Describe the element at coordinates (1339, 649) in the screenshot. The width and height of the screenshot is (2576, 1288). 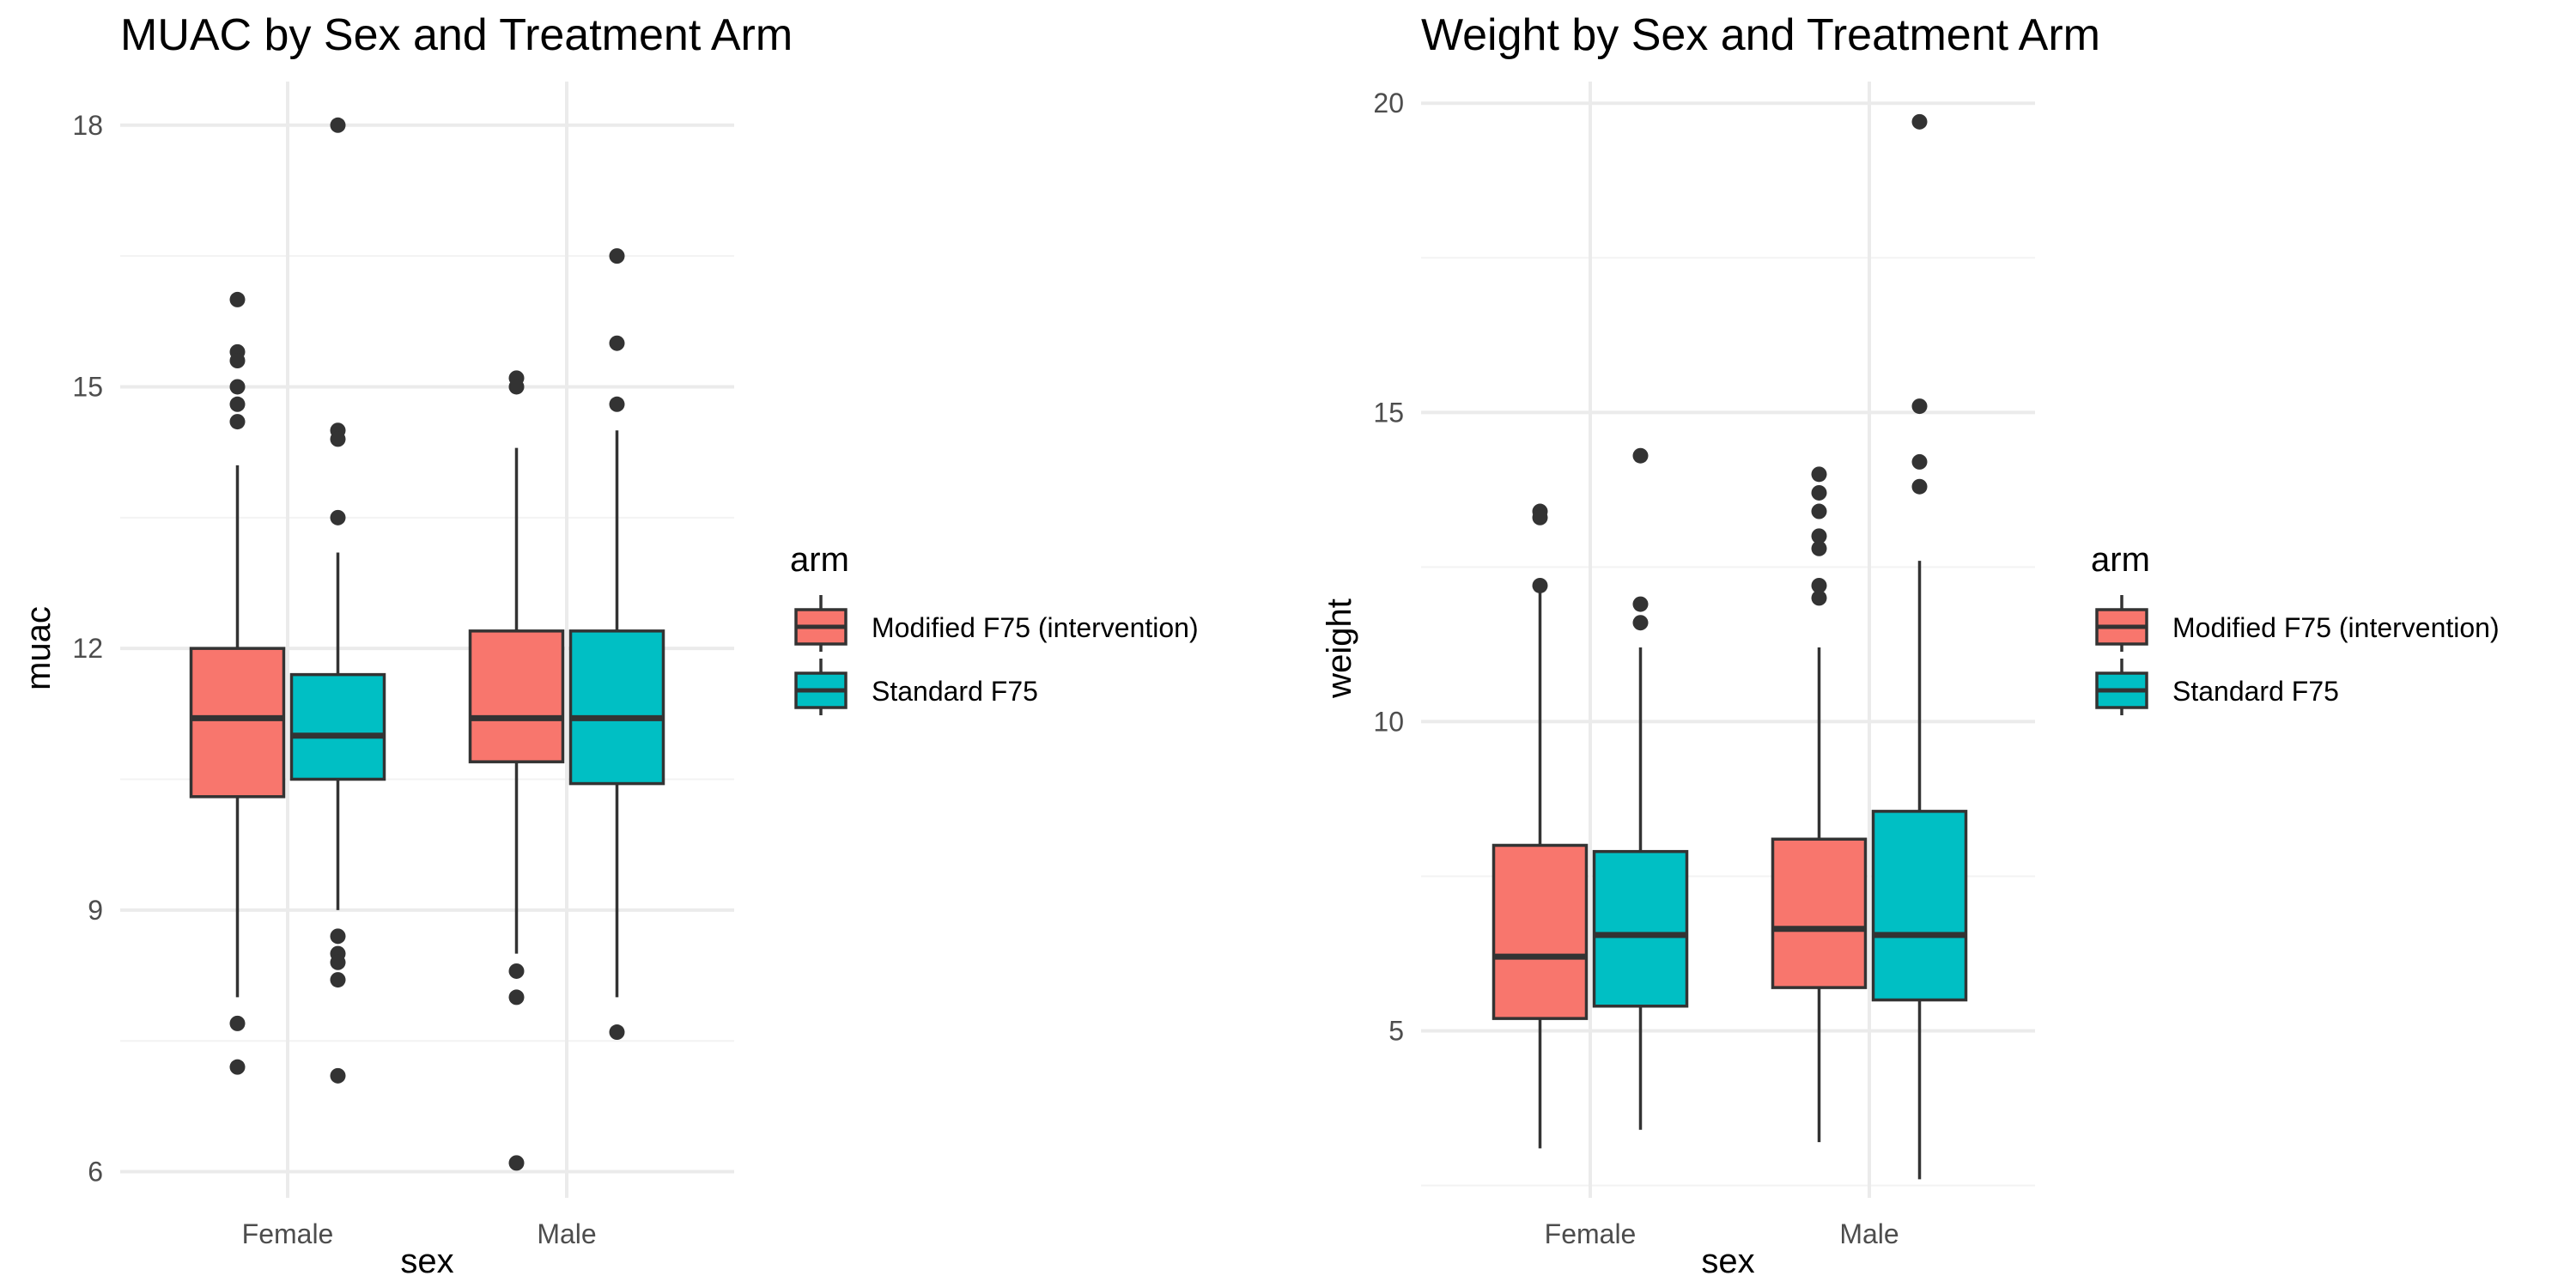
I see `y-axis-title: weight` at that location.